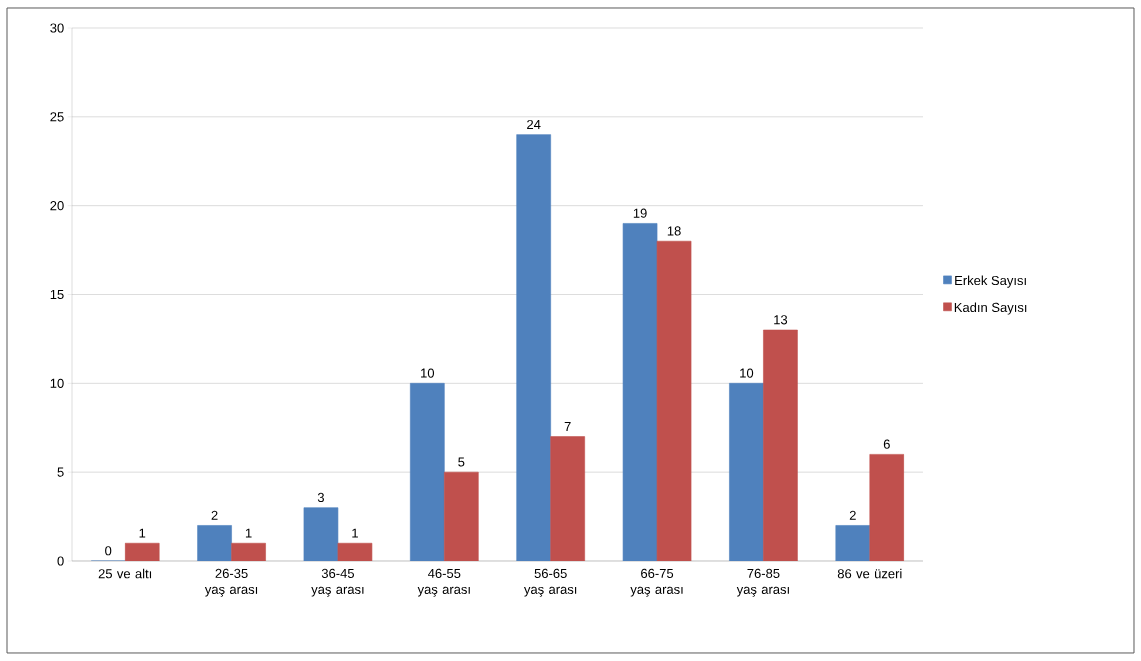 The image size is (1141, 661). Describe the element at coordinates (57, 206) in the screenshot. I see `y-tick-label: 20` at that location.